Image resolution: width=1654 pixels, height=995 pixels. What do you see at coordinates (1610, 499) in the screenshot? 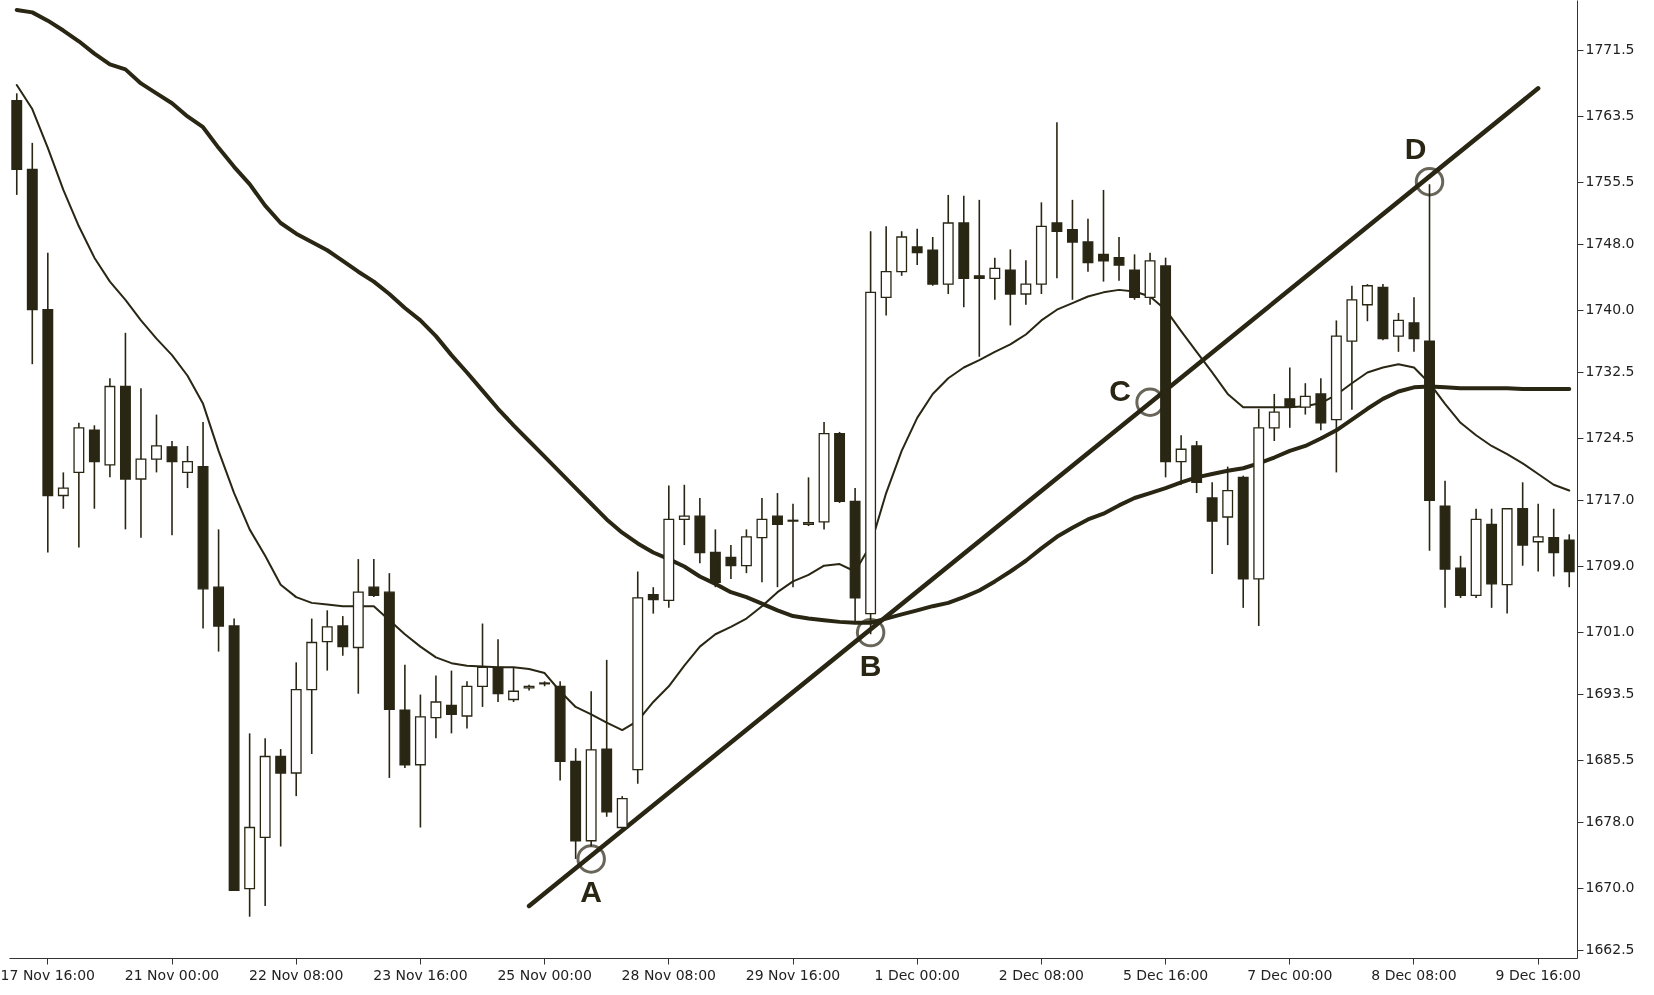
I see `y-tick-label: 1717.0` at bounding box center [1610, 499].